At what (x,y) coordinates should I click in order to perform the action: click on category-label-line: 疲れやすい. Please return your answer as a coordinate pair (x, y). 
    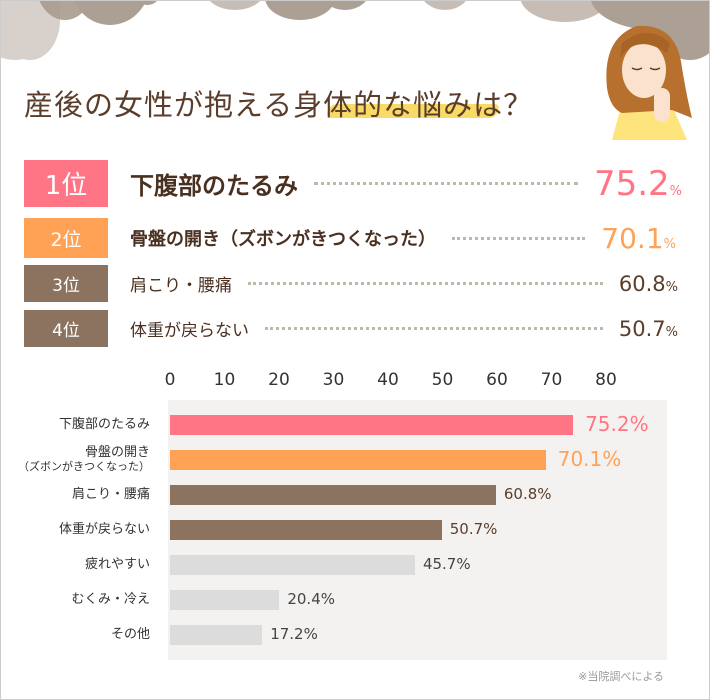
    Looking at the image, I should click on (117, 564).